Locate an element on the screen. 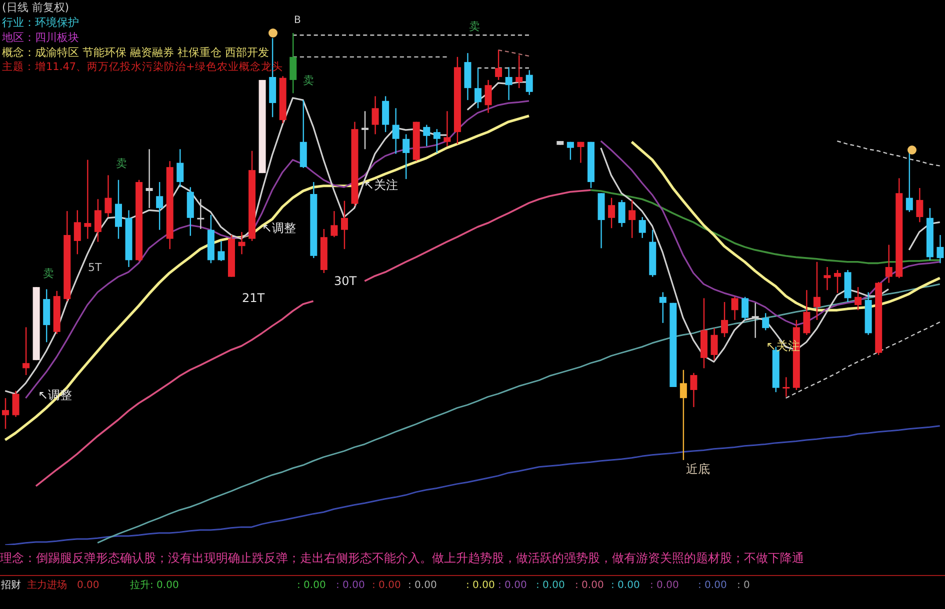 Image resolution: width=945 pixels, height=609 pixels. text: B is located at coordinates (297, 20).